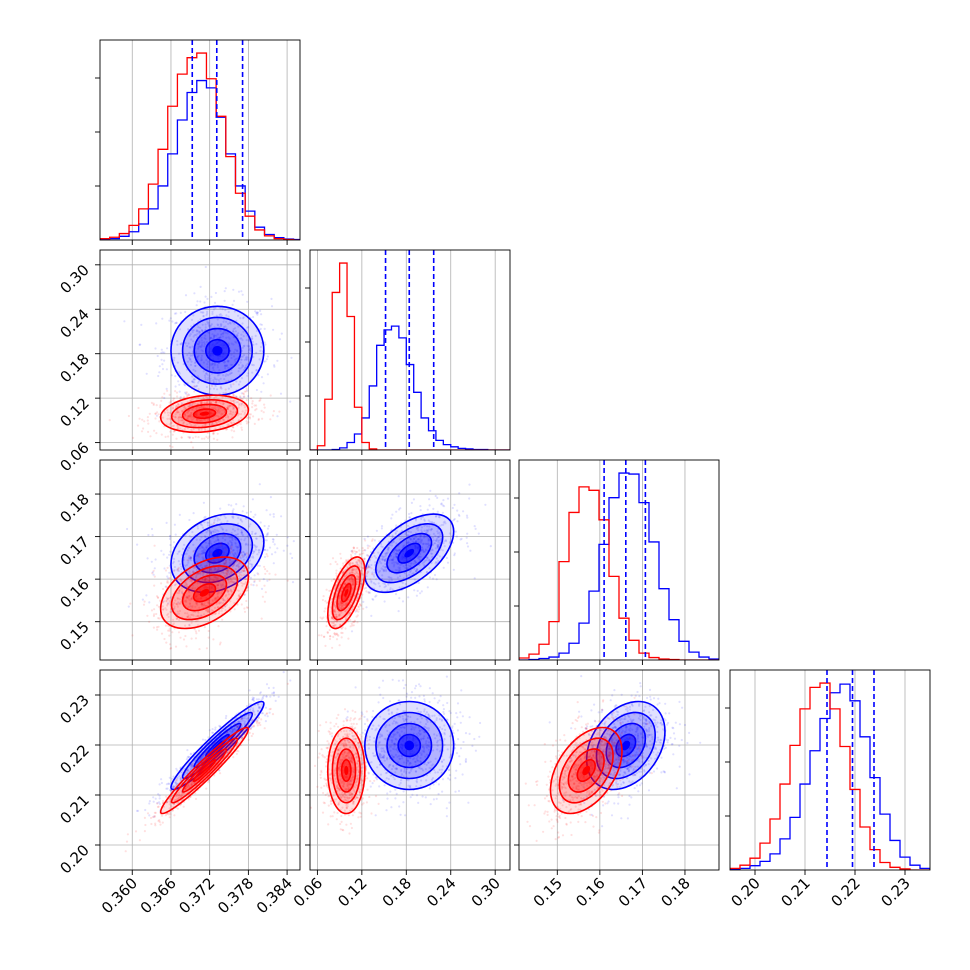 Image resolution: width=970 pixels, height=970 pixels. I want to click on y-tick-label: 0.18, so click(74, 508).